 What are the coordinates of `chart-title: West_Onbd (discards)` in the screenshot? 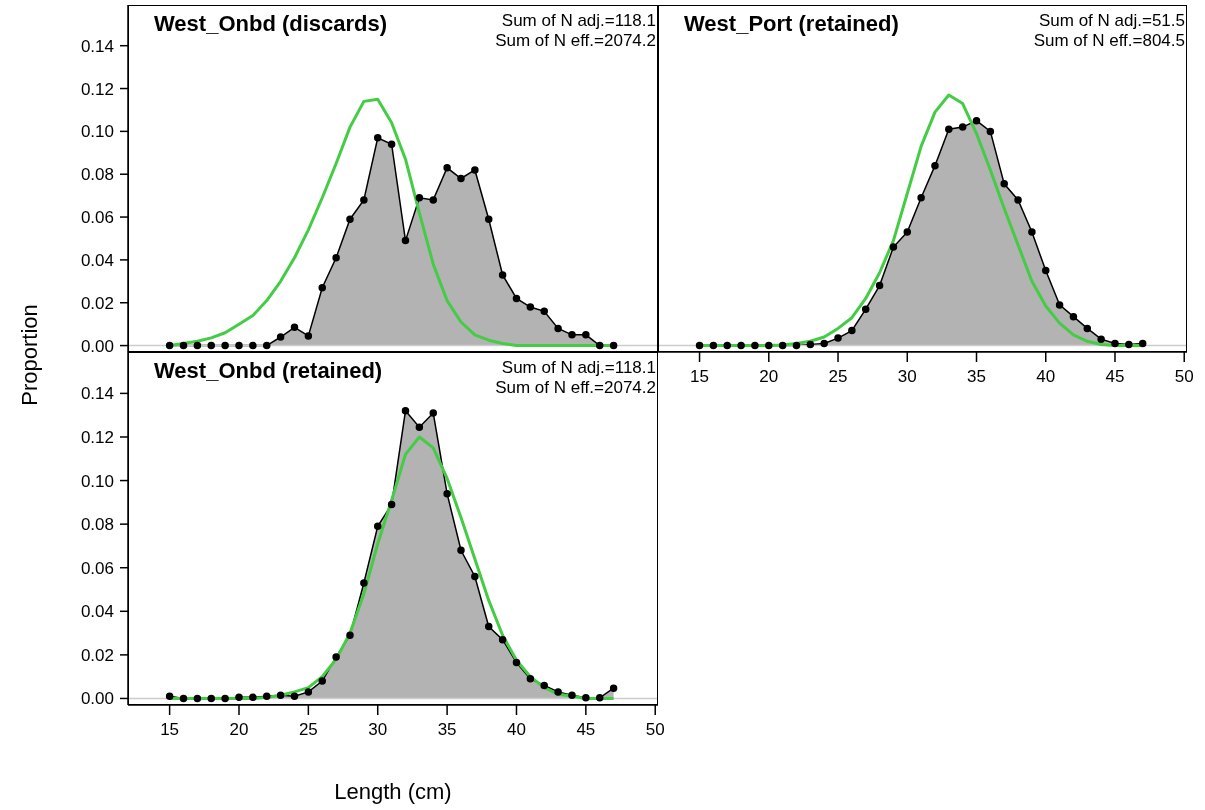 It's located at (271, 24).